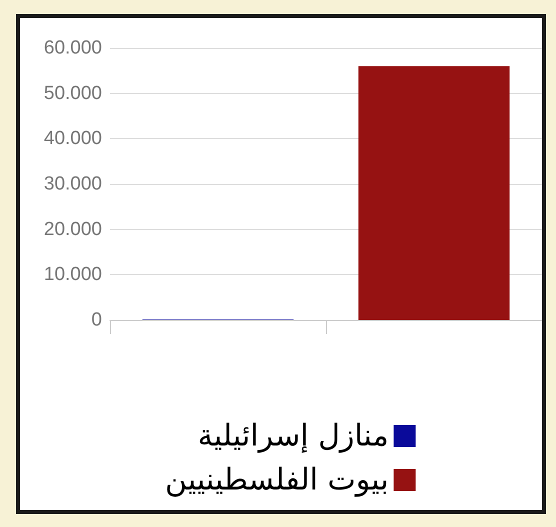  Describe the element at coordinates (73, 184) in the screenshot. I see `y-tick-label: 30.000` at that location.